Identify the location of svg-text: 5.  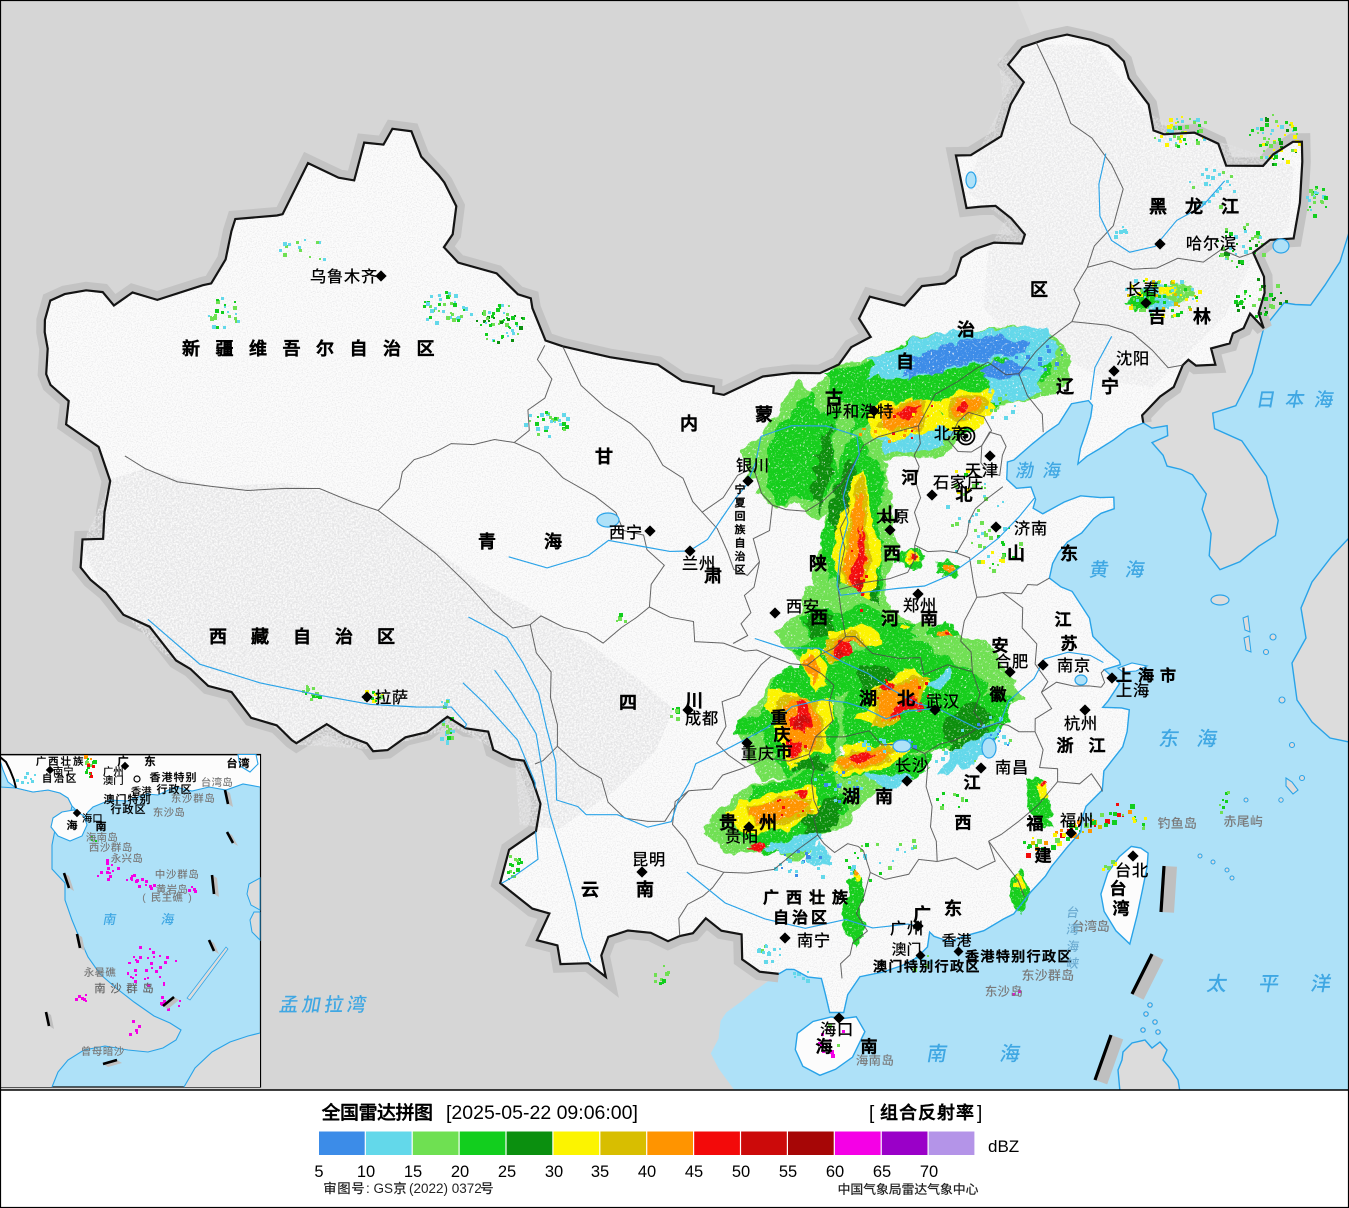
(318, 1172).